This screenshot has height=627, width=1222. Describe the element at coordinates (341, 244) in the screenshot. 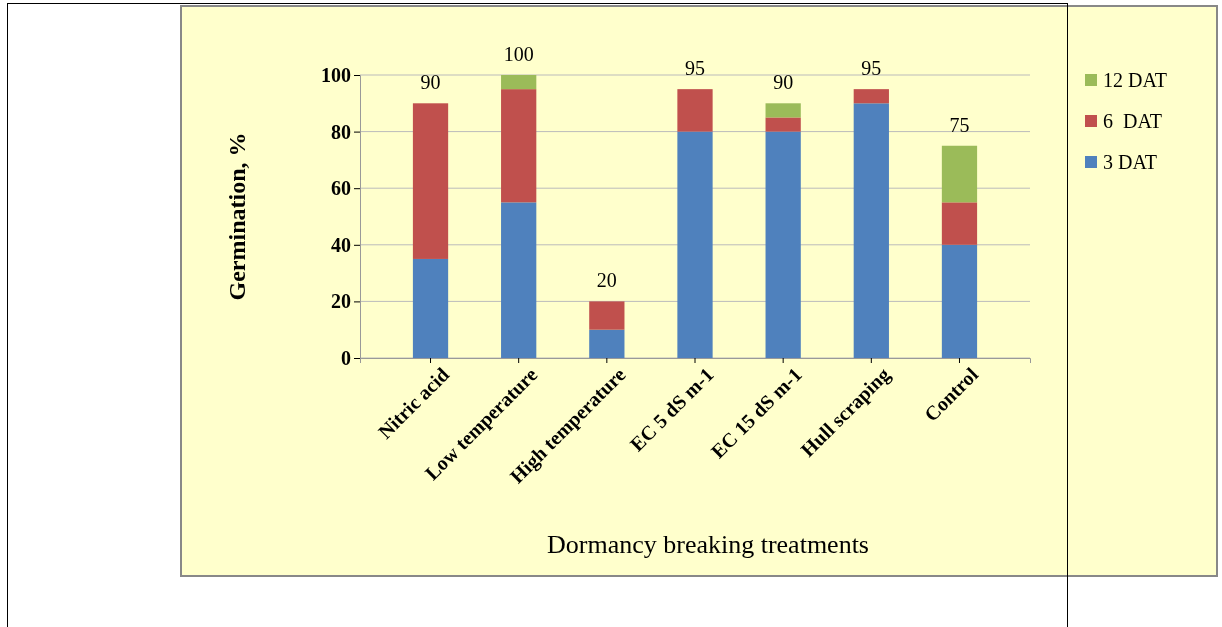

I see `y-tick-label: 40` at that location.